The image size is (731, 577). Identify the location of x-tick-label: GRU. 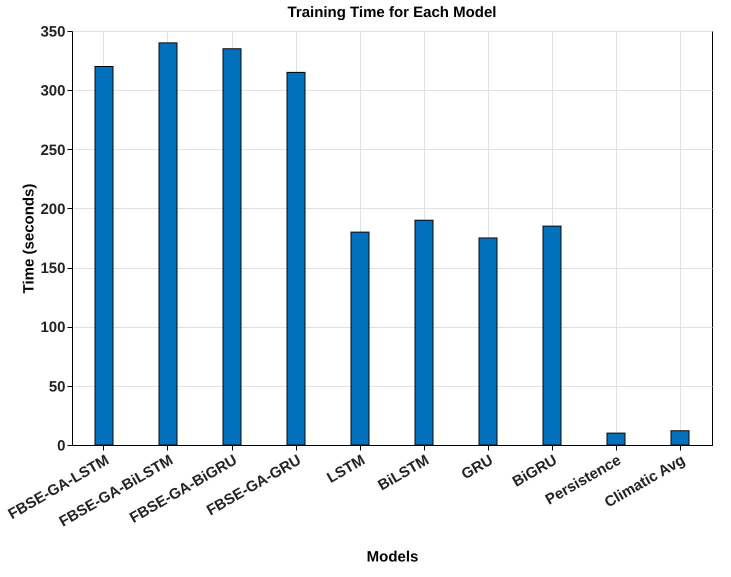
(477, 468).